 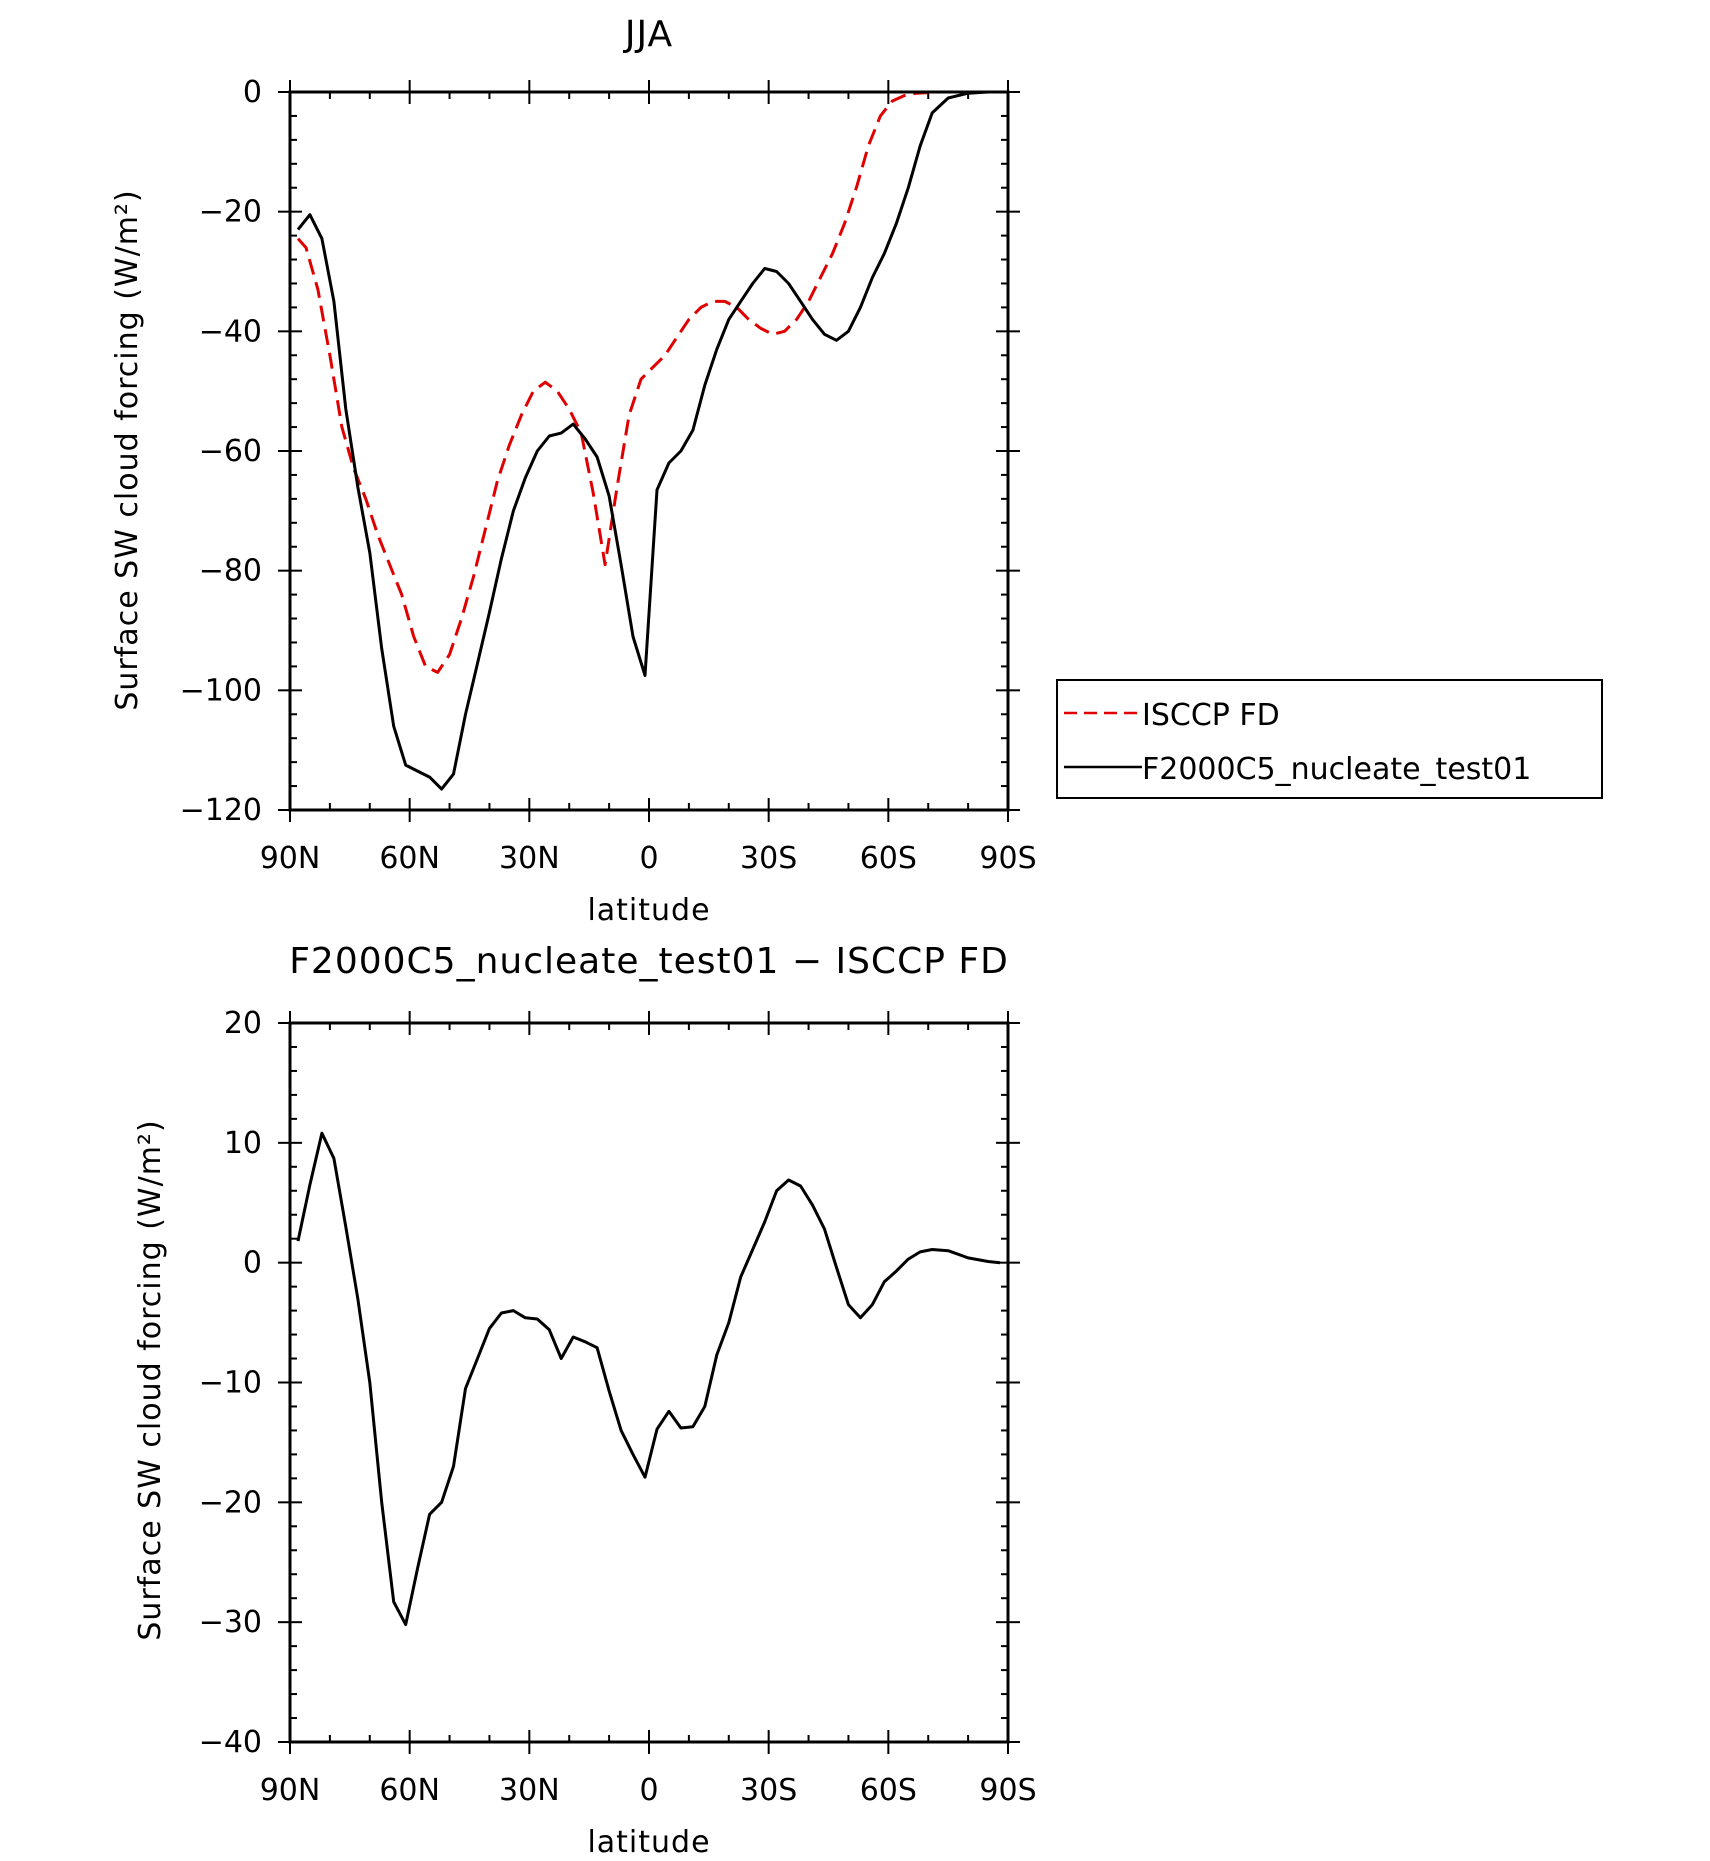 What do you see at coordinates (230, 1622) in the screenshot?
I see `y-tick-label: −30` at bounding box center [230, 1622].